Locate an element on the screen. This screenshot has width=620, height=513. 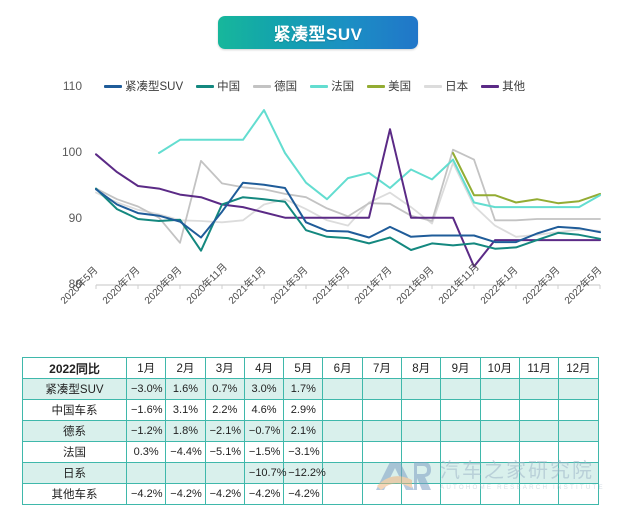
legend-item-5: 日本 is located at coordinates (446, 86).